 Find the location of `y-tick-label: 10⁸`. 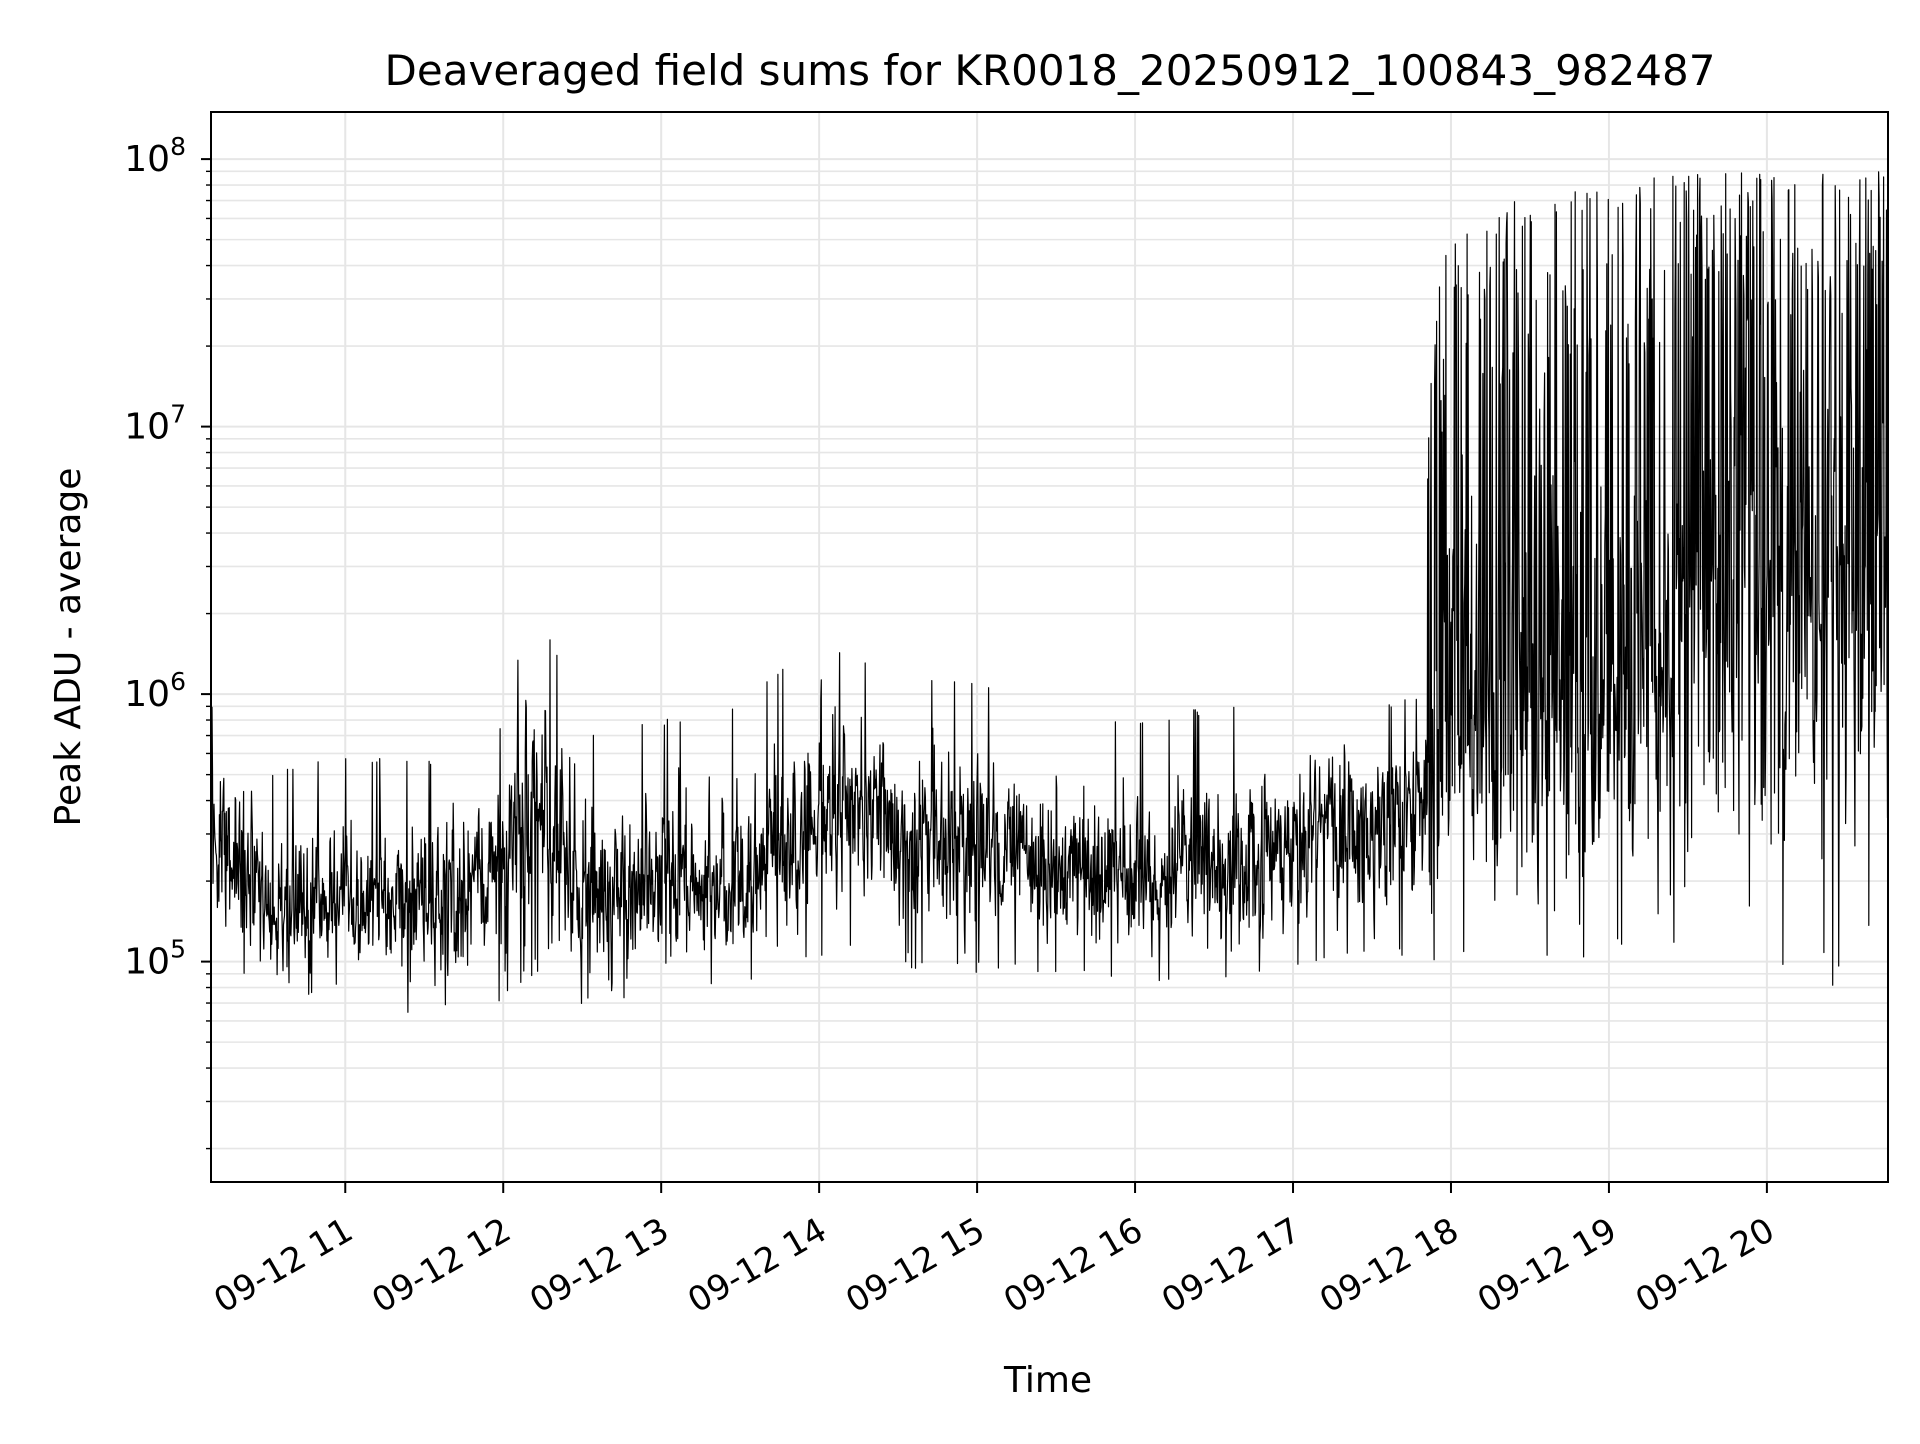

y-tick-label: 10⁸ is located at coordinates (155, 156).